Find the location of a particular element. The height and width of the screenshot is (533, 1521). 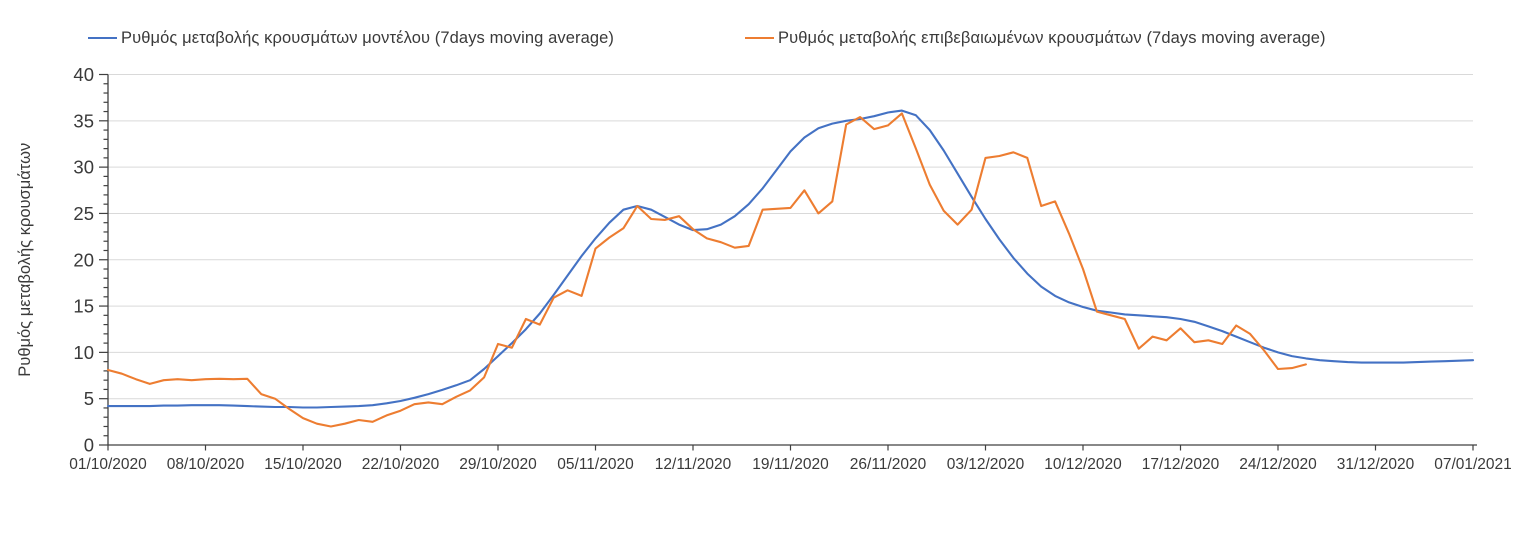

y-tick-label: 30 is located at coordinates (83, 167).